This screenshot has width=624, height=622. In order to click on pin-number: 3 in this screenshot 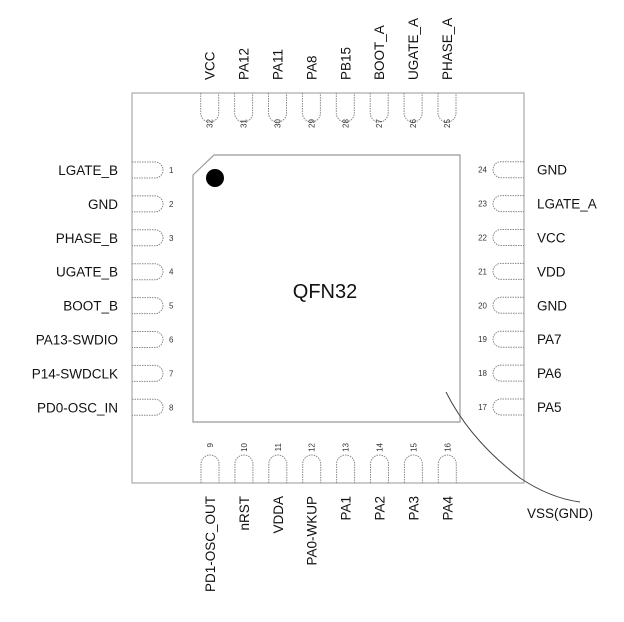, I will do `click(171, 238)`.